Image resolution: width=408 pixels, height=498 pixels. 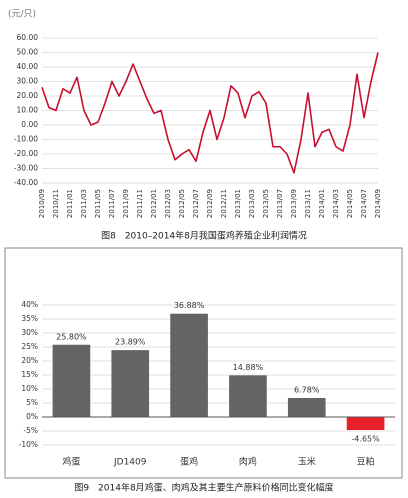 I want to click on y-tick-label: -40.00, so click(x=26, y=182).